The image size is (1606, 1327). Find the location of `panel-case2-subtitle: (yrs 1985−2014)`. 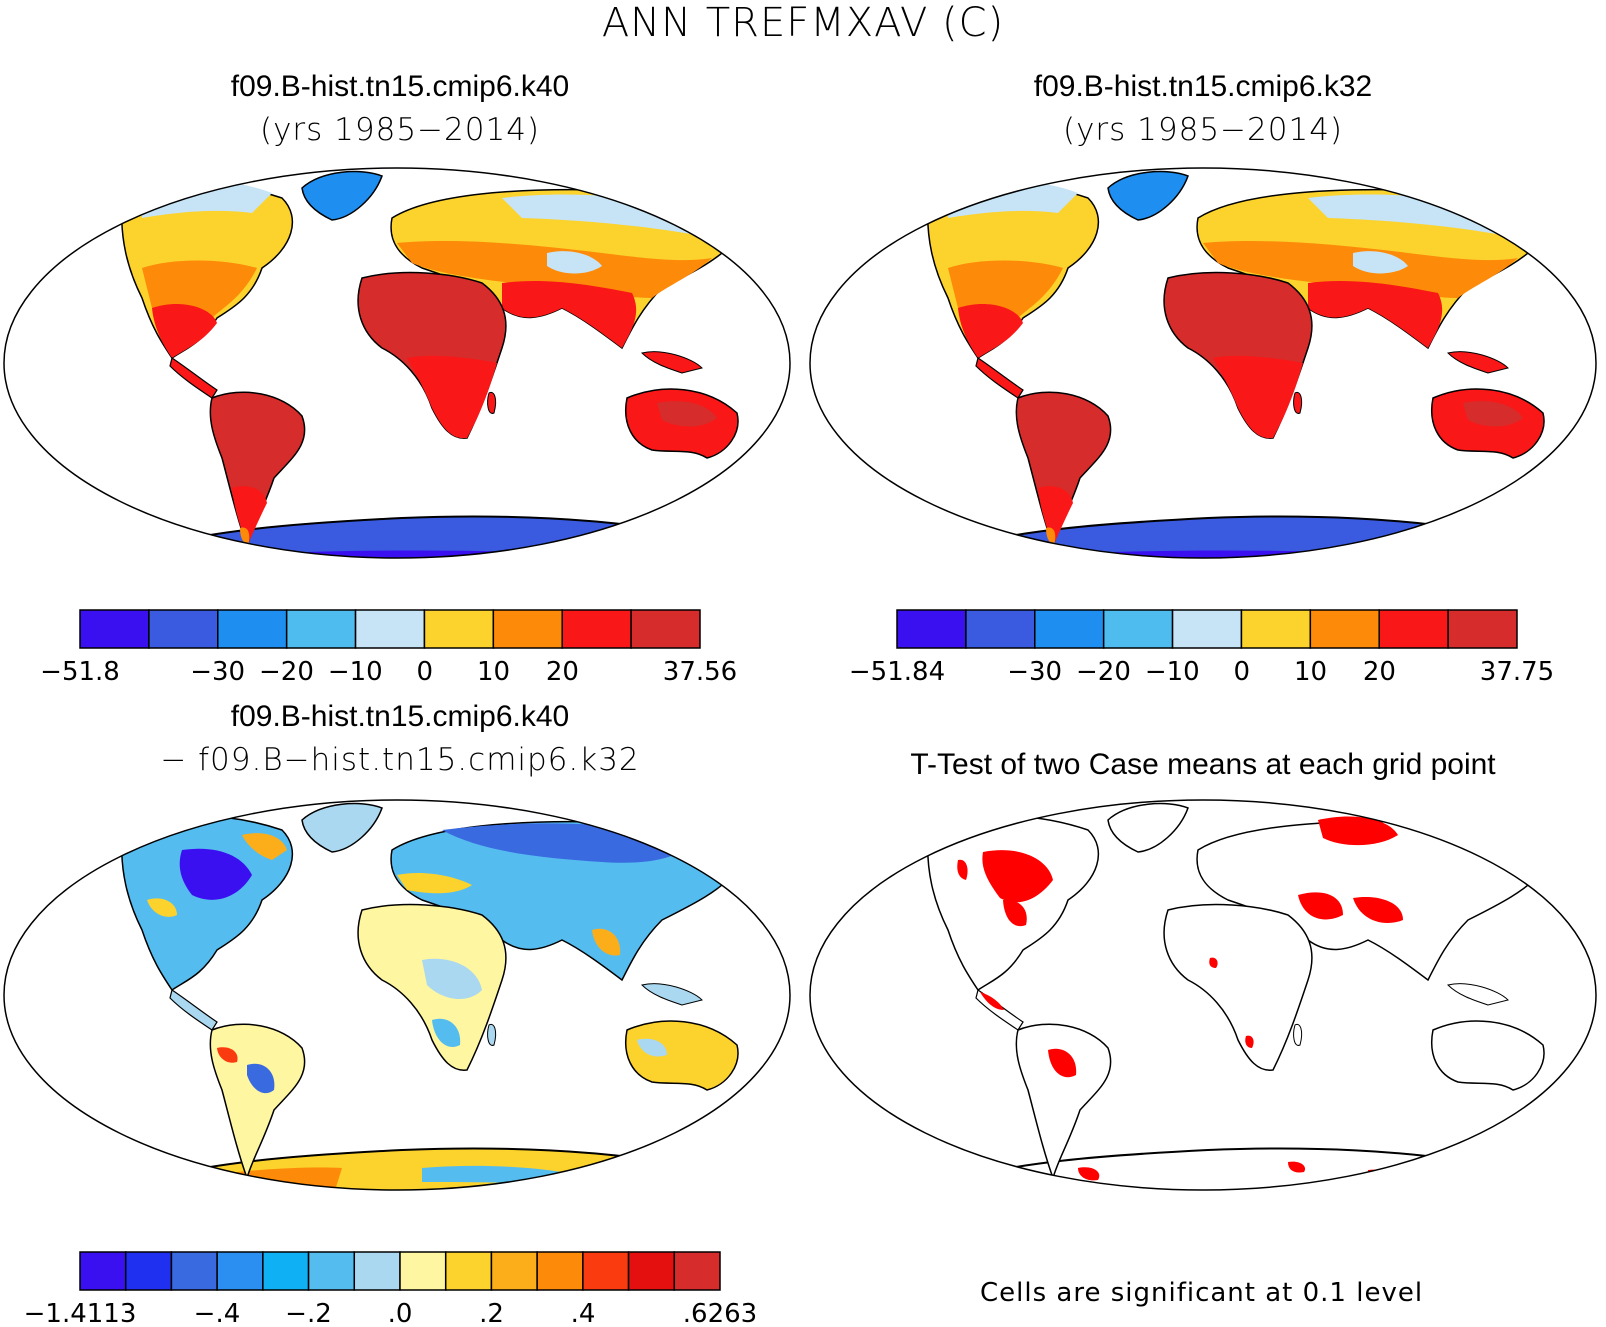

panel-case2-subtitle: (yrs 1985−2014) is located at coordinates (1203, 130).